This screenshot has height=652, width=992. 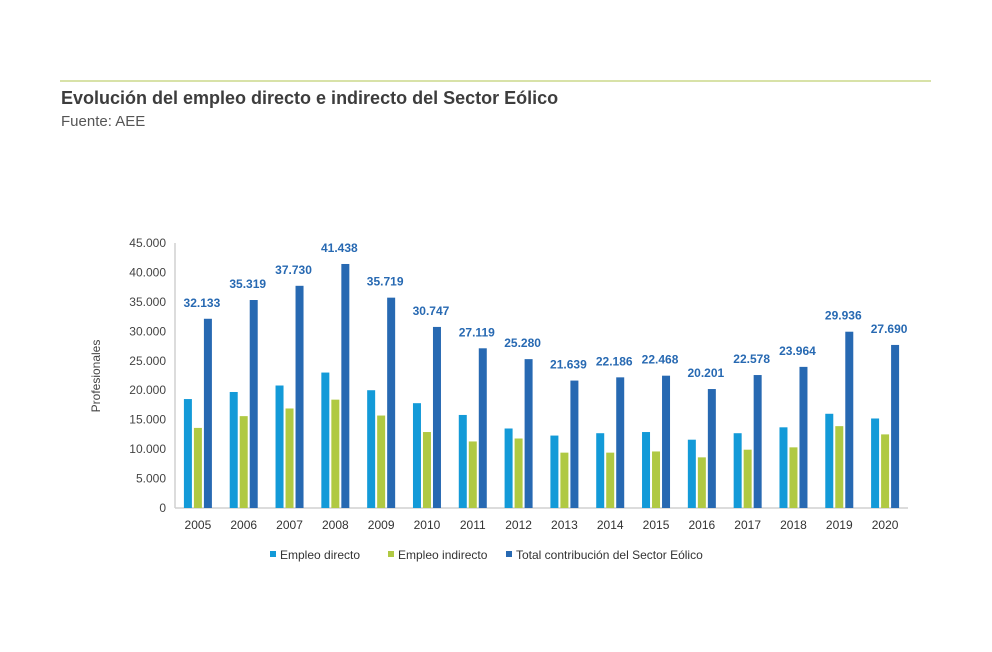 I want to click on x-tick-label: 2018, so click(x=793, y=525).